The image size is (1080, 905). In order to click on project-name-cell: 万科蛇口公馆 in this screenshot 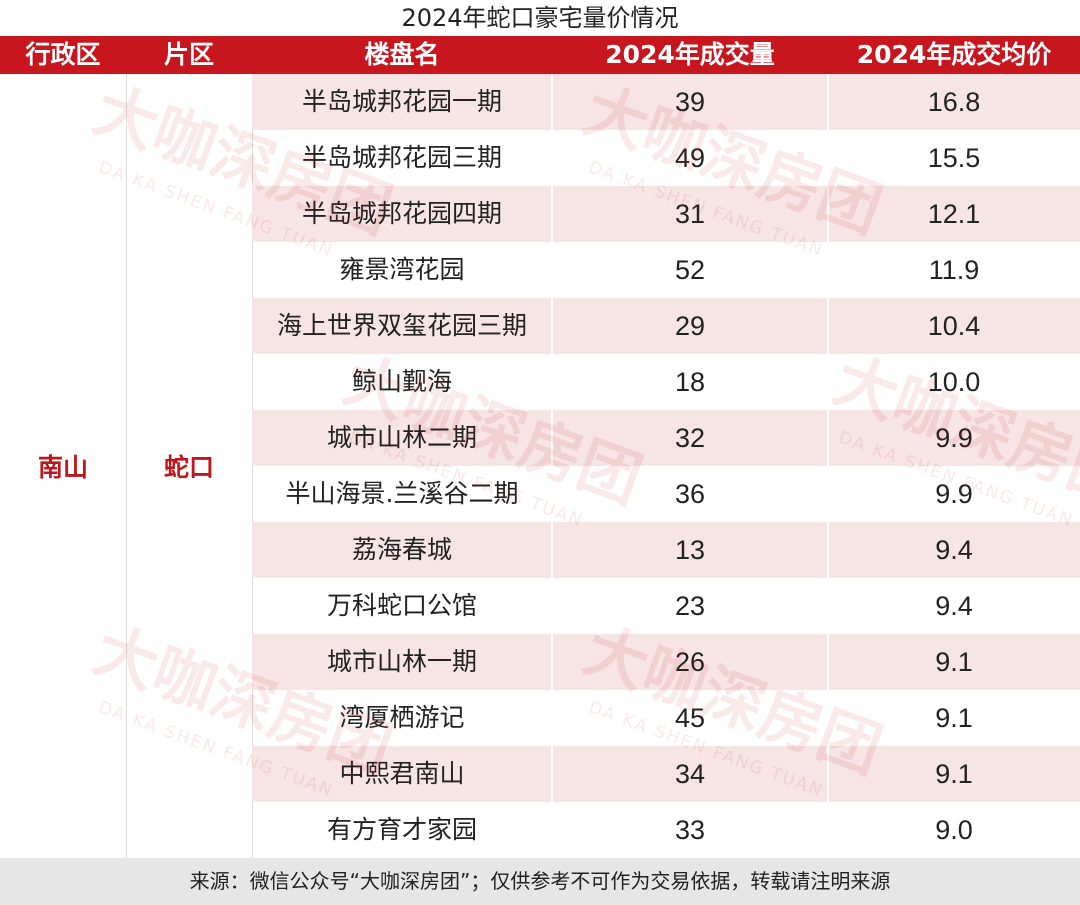, I will do `click(401, 605)`.